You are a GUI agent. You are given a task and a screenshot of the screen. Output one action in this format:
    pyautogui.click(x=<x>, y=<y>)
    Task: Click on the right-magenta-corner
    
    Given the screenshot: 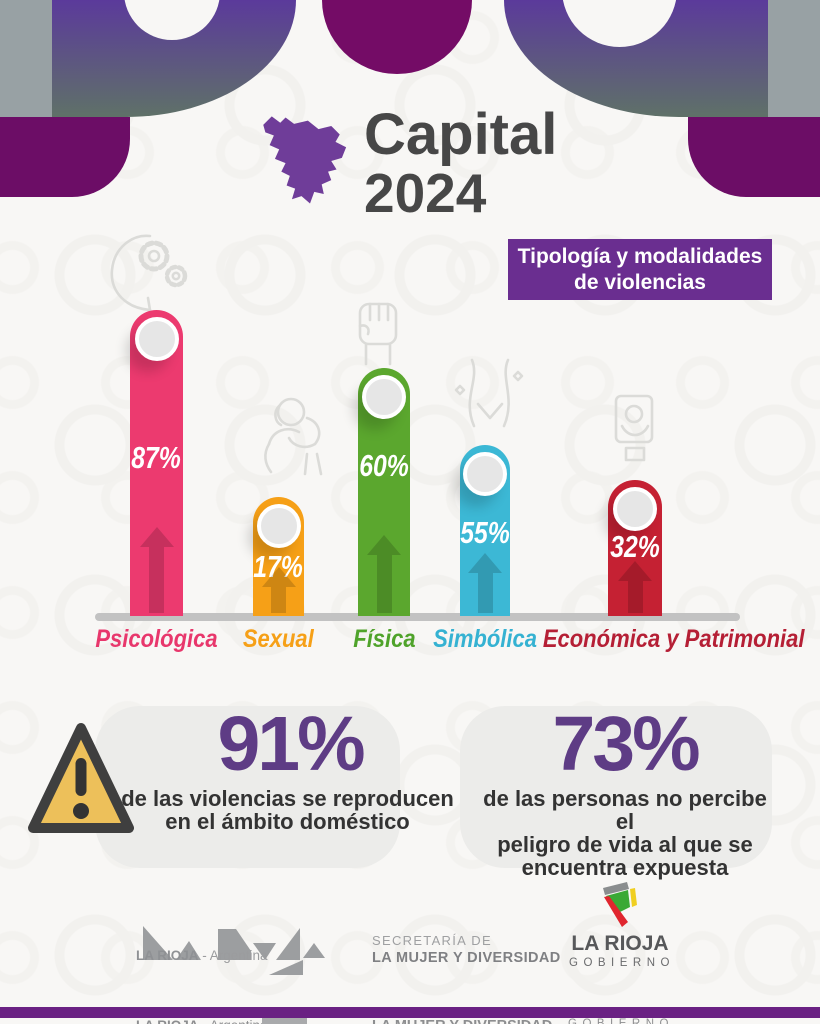 What is the action you would take?
    pyautogui.click(x=754, y=157)
    